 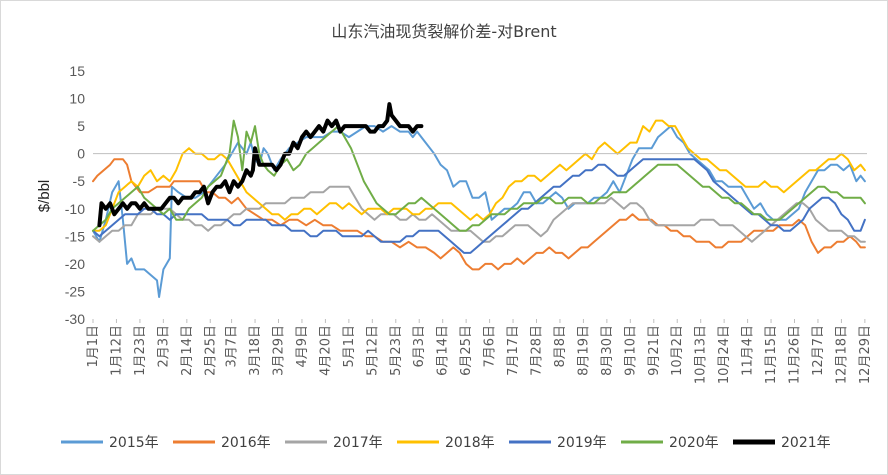 I want to click on x-tick-label: 11月15日, so click(x=771, y=354).